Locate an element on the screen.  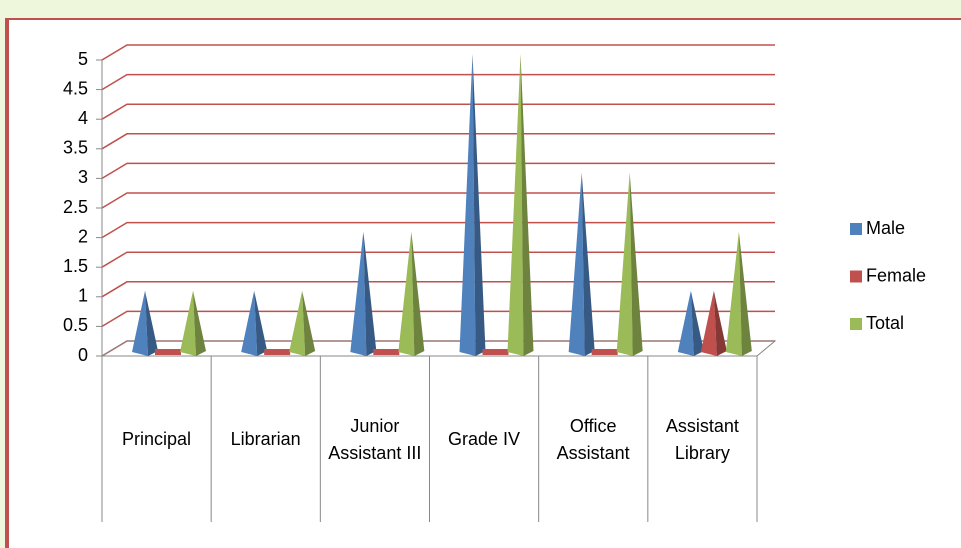
x-tick-label: Principal is located at coordinates (156, 439).